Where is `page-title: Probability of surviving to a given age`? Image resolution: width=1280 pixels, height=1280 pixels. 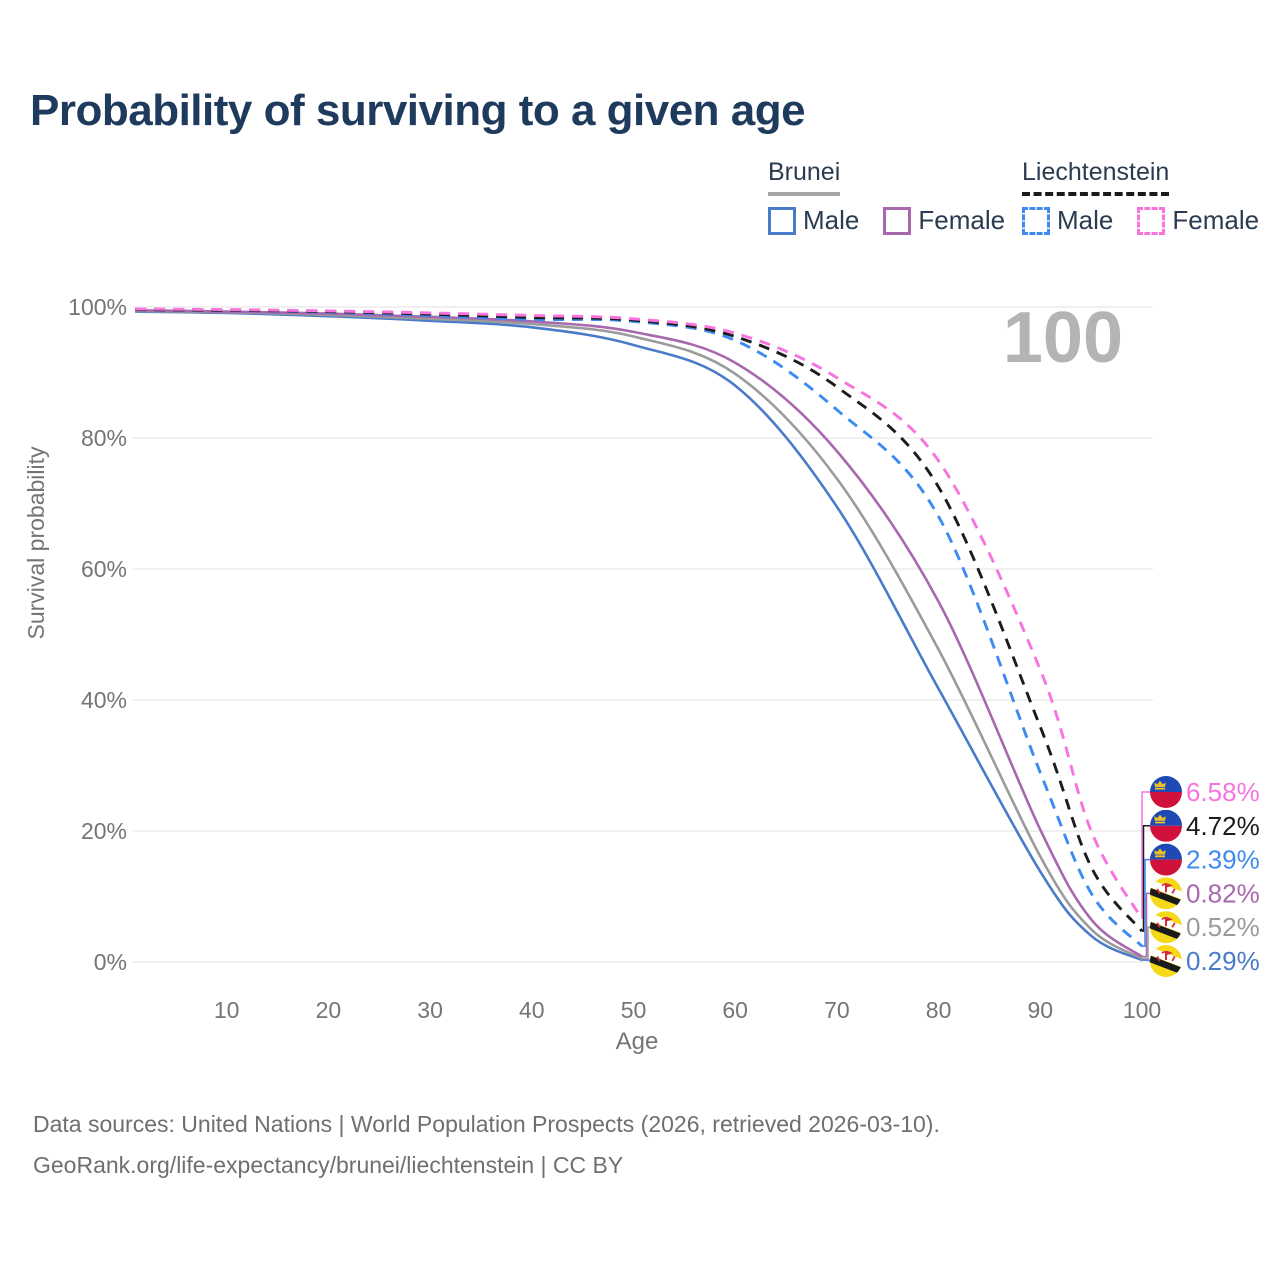
page-title: Probability of surviving to a given age is located at coordinates (418, 110).